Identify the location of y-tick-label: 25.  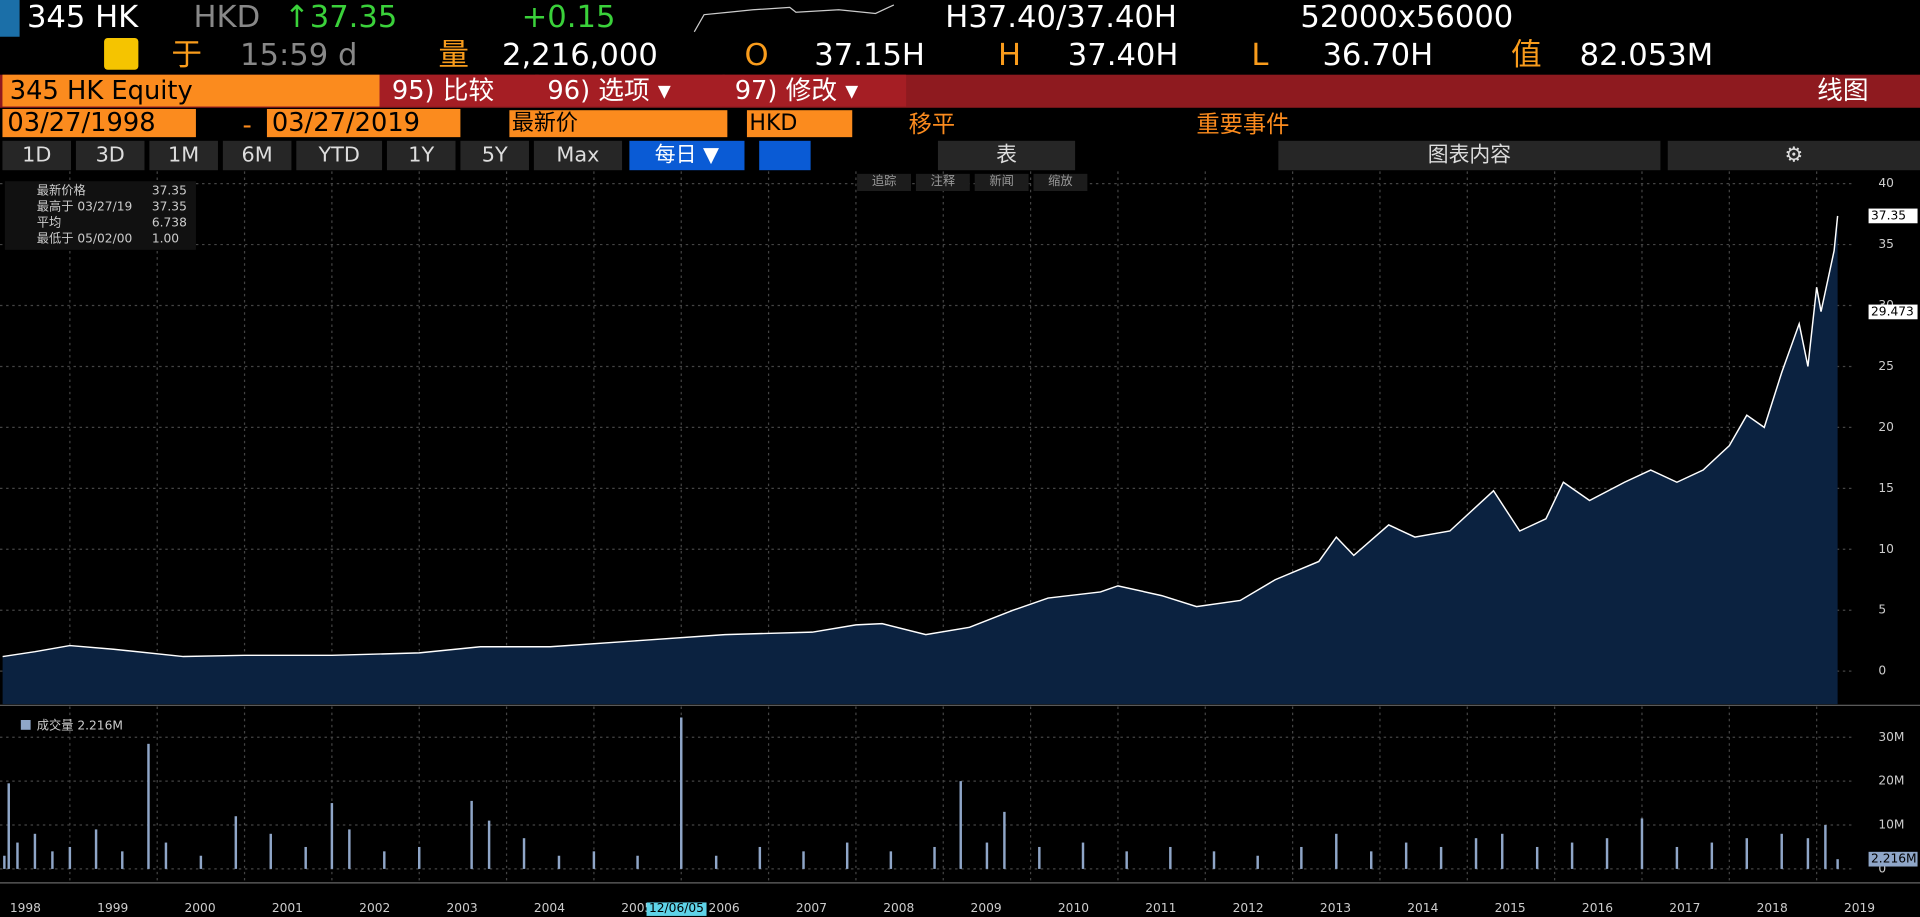
(1886, 366).